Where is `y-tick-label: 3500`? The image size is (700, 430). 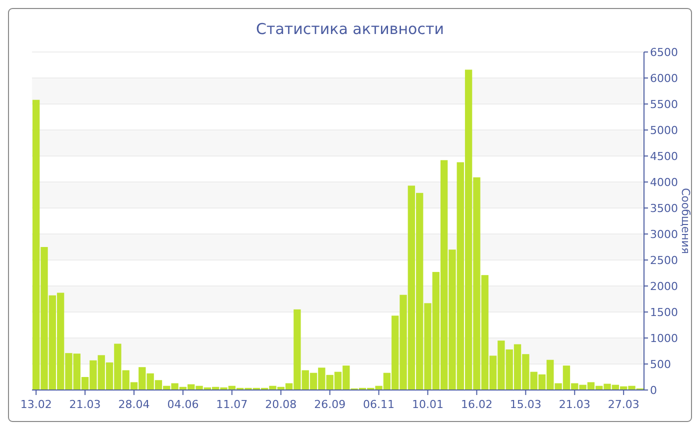
y-tick-label: 3500 is located at coordinates (664, 208).